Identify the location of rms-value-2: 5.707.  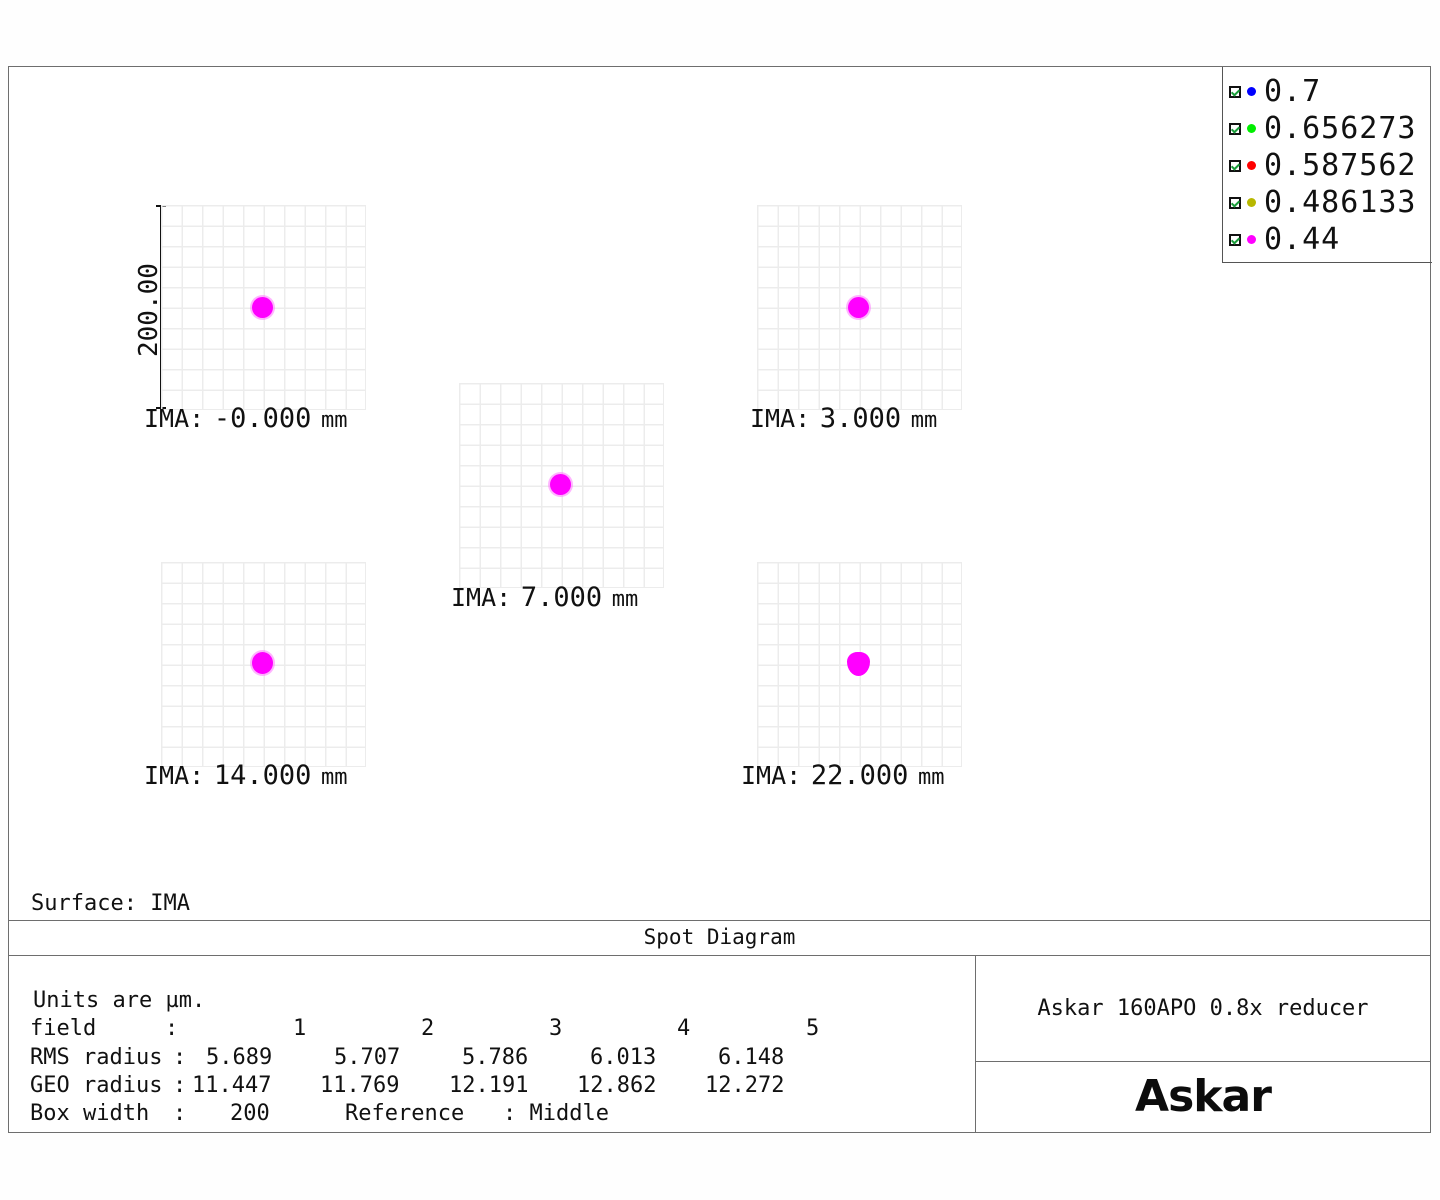
(367, 1057).